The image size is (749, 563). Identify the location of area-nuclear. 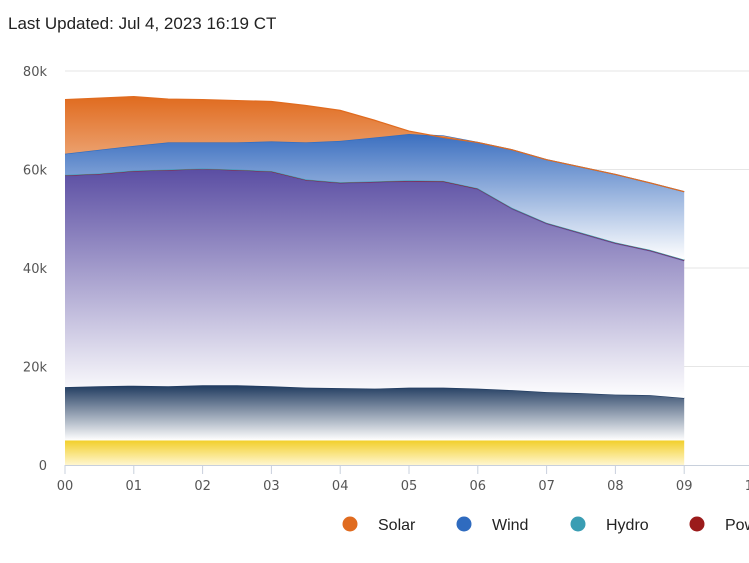
(375, 413).